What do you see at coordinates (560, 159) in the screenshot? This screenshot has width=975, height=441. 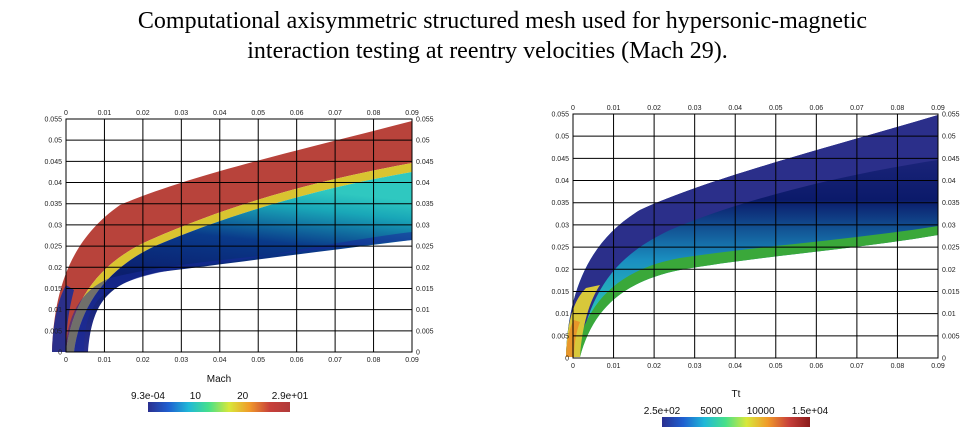 I see `y-tick-label-left: 0.045` at bounding box center [560, 159].